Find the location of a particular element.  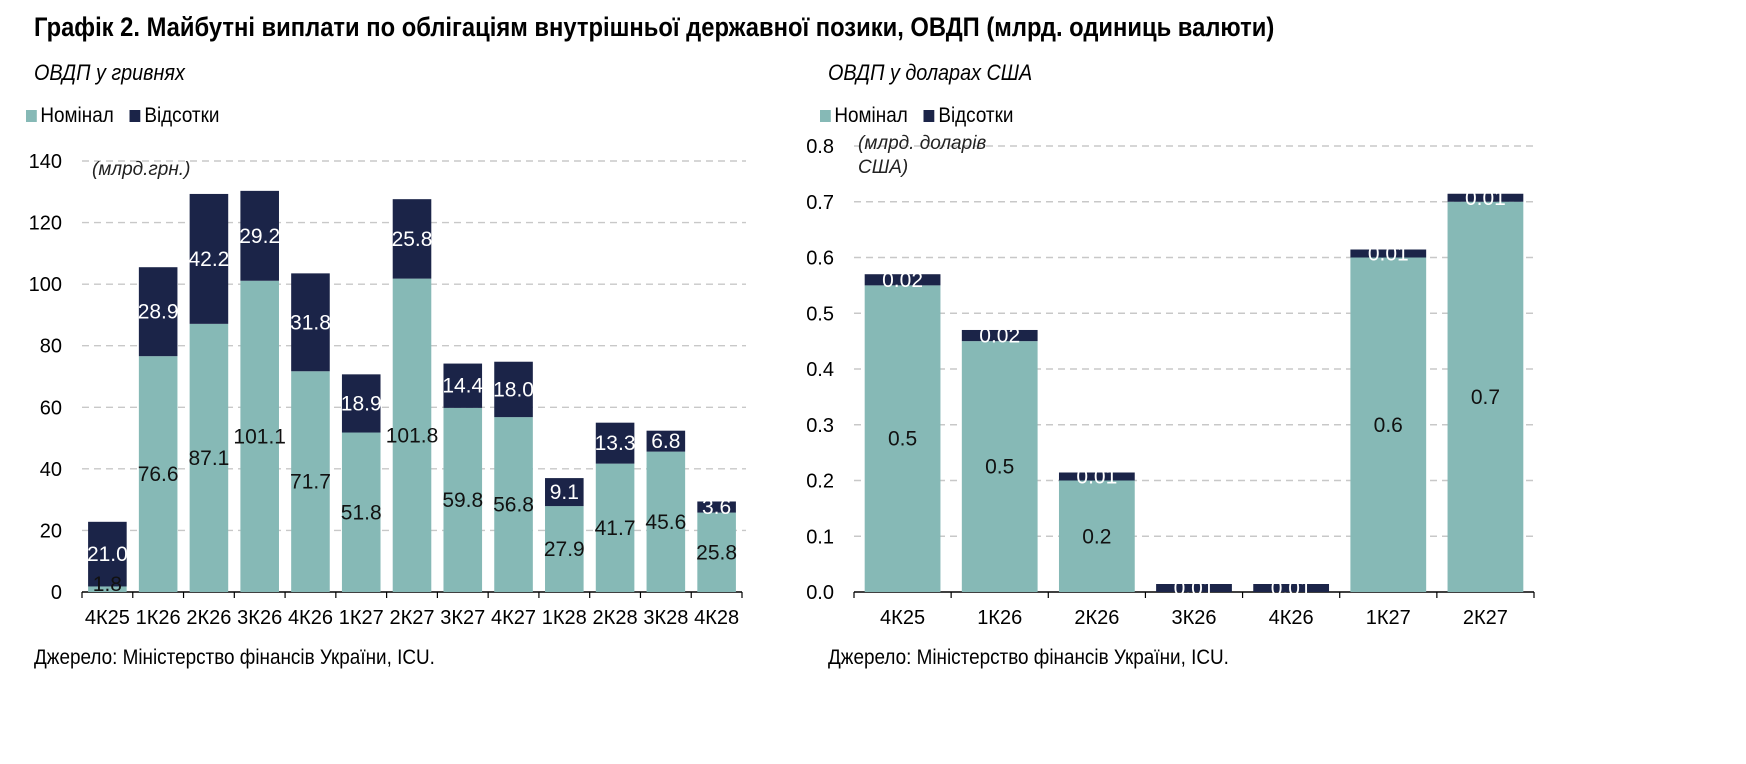

unit-note: (млрд.грн.) is located at coordinates (141, 169).